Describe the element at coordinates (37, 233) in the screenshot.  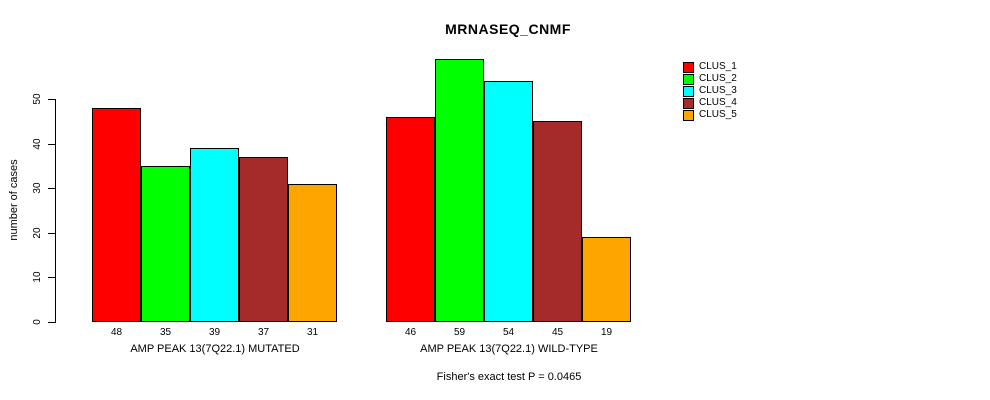
I see `y-tick-label: 20` at that location.